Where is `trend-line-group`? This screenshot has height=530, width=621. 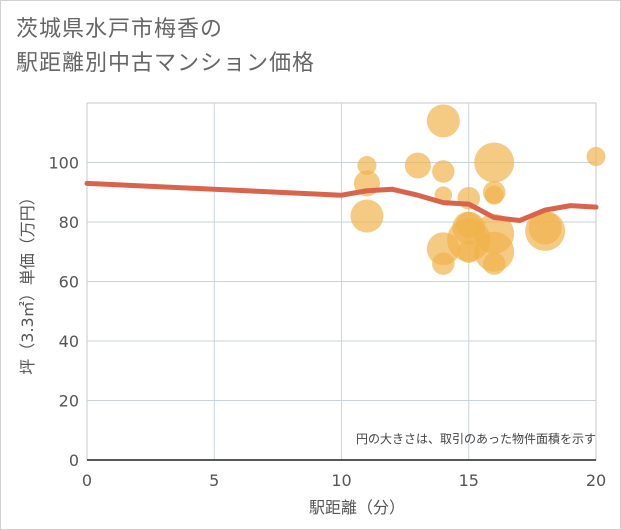 trend-line-group is located at coordinates (341, 202).